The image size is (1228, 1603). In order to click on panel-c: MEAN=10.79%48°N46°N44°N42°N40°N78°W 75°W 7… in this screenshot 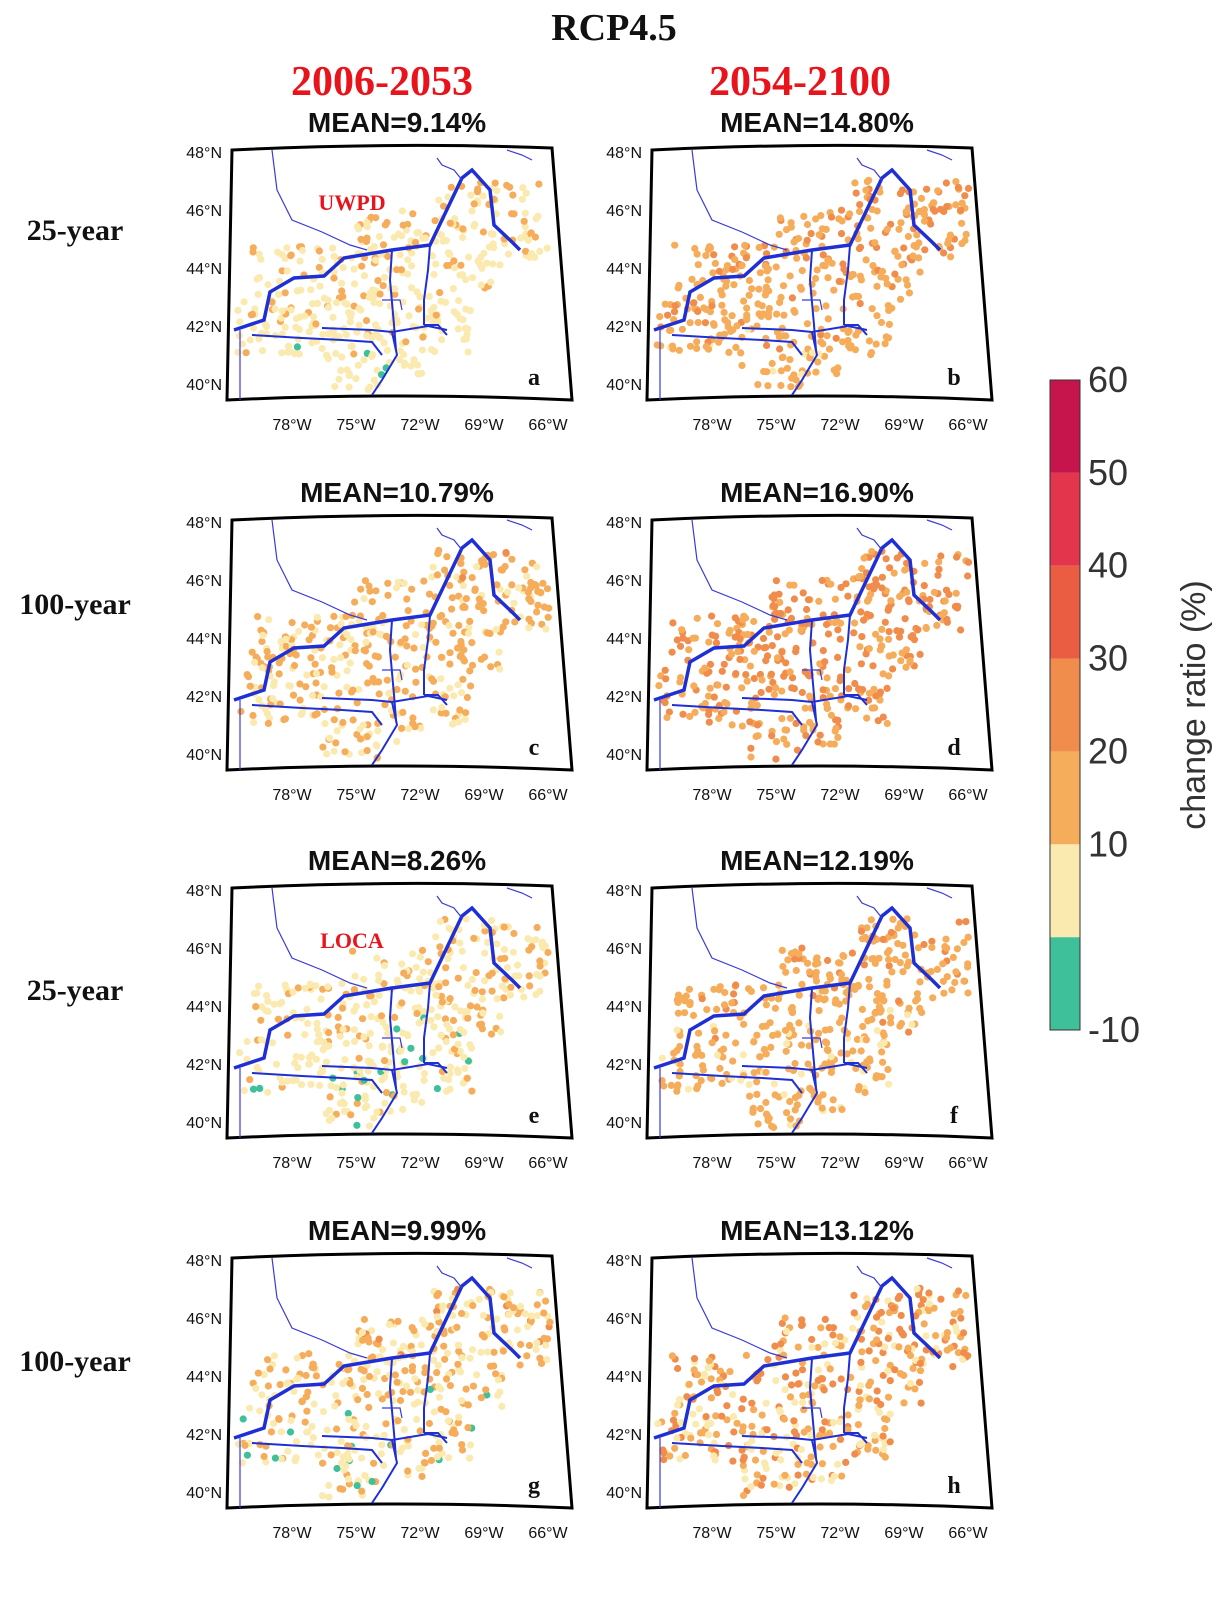, I will do `click(380, 640)`.